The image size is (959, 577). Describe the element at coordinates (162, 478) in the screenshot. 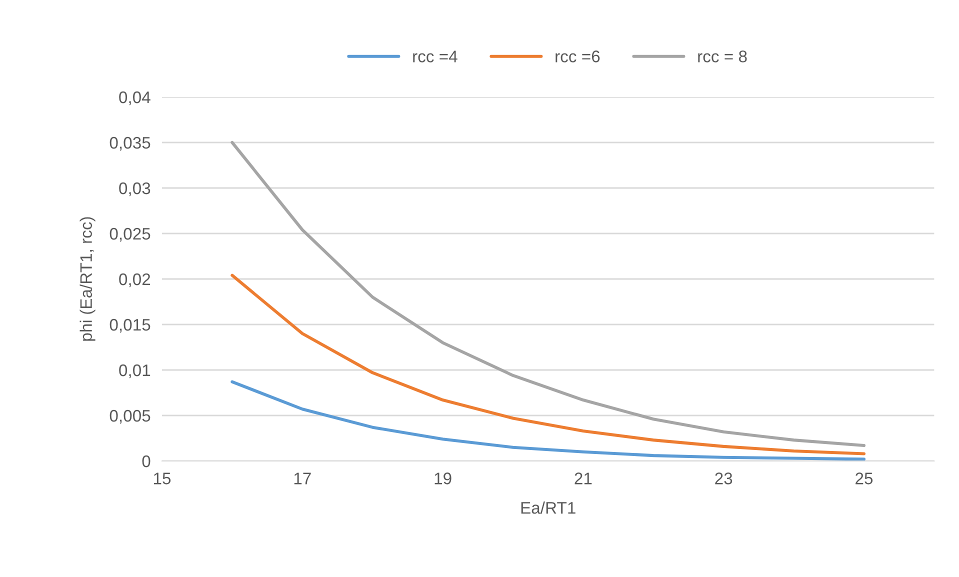

I see `x-tick-label: 15` at that location.